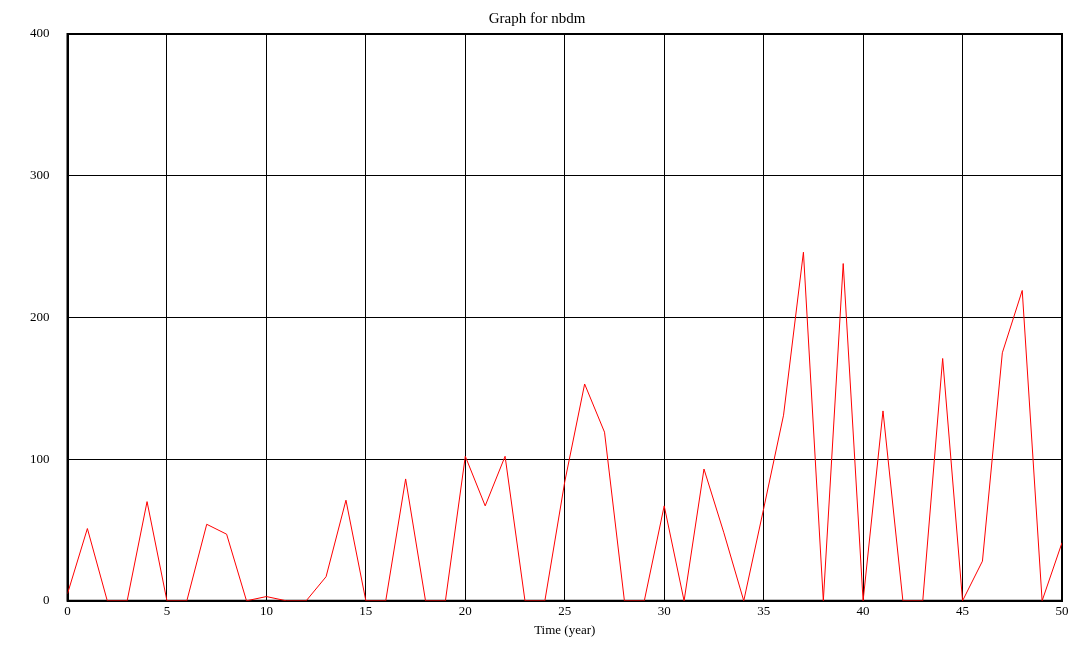 The width and height of the screenshot is (1084, 646). What do you see at coordinates (764, 611) in the screenshot?
I see `x-tick-label: 35` at bounding box center [764, 611].